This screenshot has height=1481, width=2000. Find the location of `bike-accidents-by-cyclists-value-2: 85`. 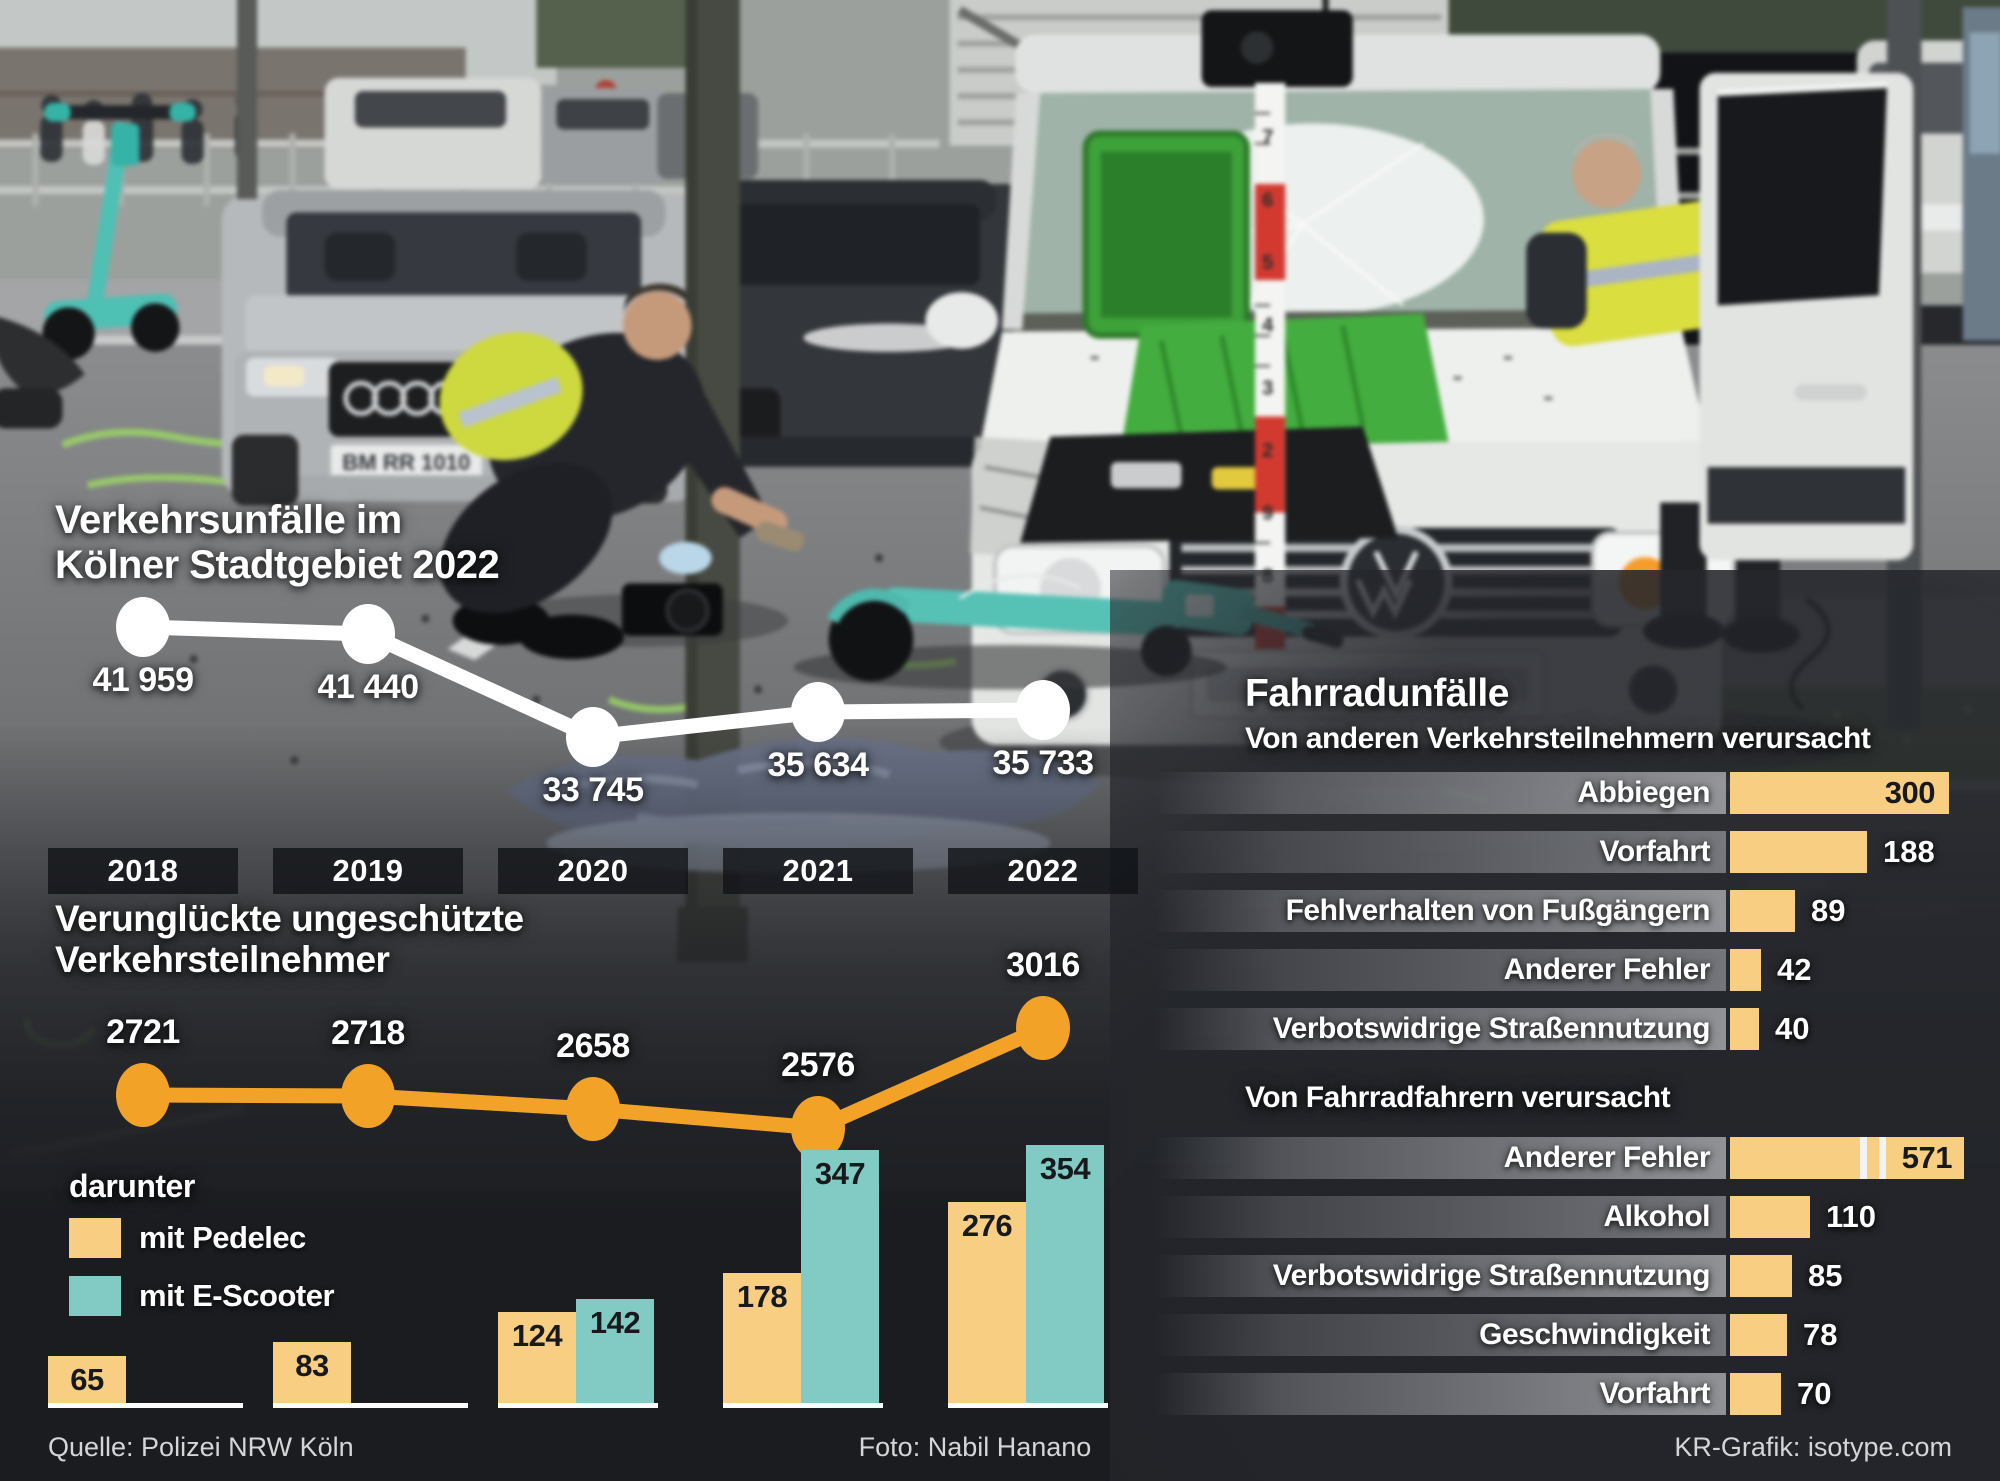

bike-accidents-by-cyclists-value-2: 85 is located at coordinates (1825, 1275).